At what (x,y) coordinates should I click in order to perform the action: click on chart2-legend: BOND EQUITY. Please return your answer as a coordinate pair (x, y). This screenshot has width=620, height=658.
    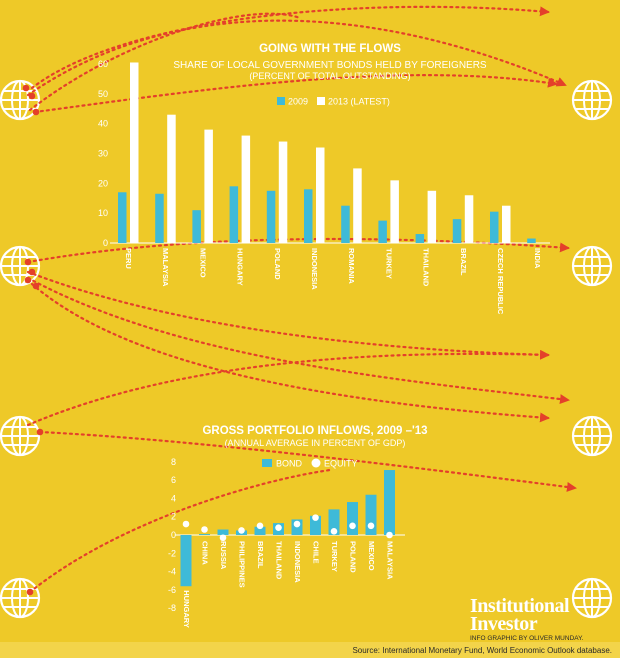
    Looking at the image, I should click on (310, 463).